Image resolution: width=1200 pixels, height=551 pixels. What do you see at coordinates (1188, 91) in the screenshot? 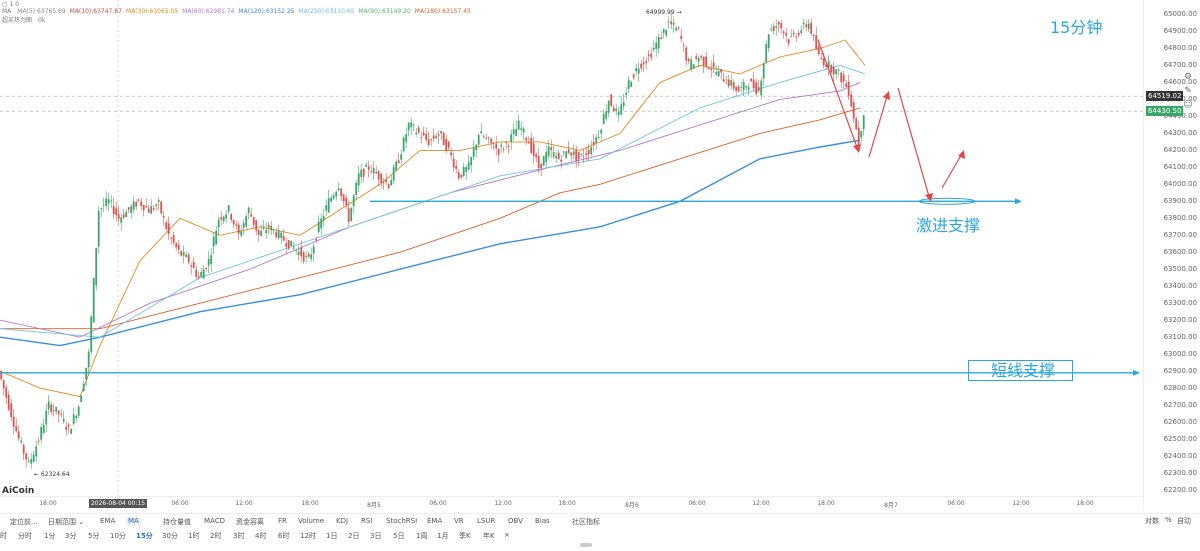
I see `drawing-tool-icon: ✎` at bounding box center [1188, 91].